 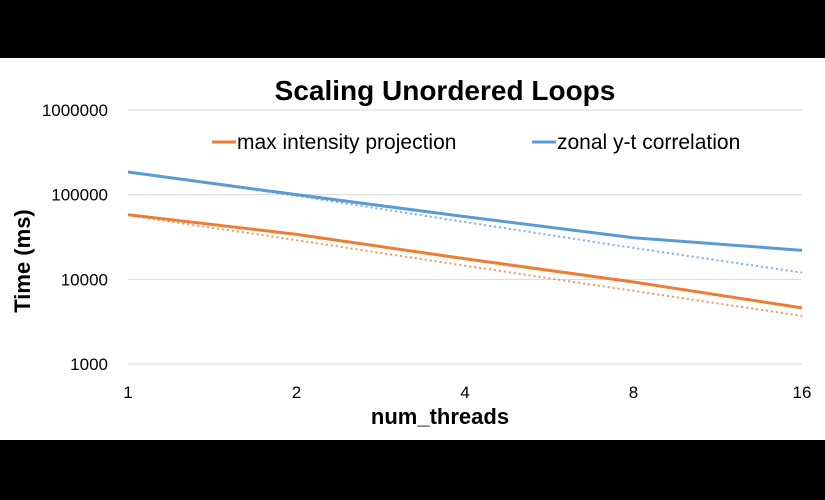 I want to click on x-tick-label: 2, so click(x=296, y=392).